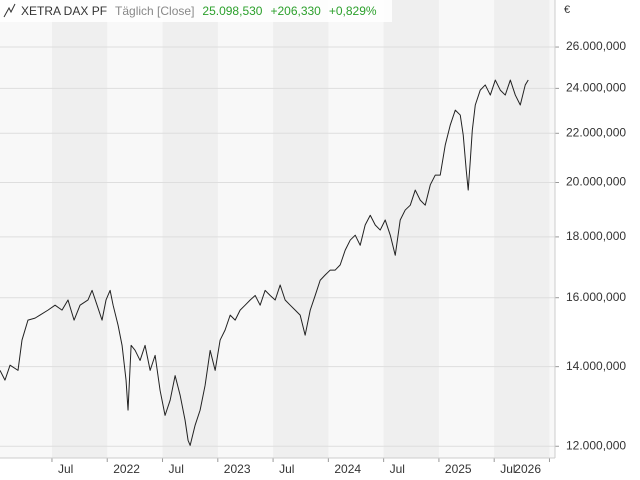 The width and height of the screenshot is (640, 480). What do you see at coordinates (596, 297) in the screenshot?
I see `y-tick-label: 16.000,000` at bounding box center [596, 297].